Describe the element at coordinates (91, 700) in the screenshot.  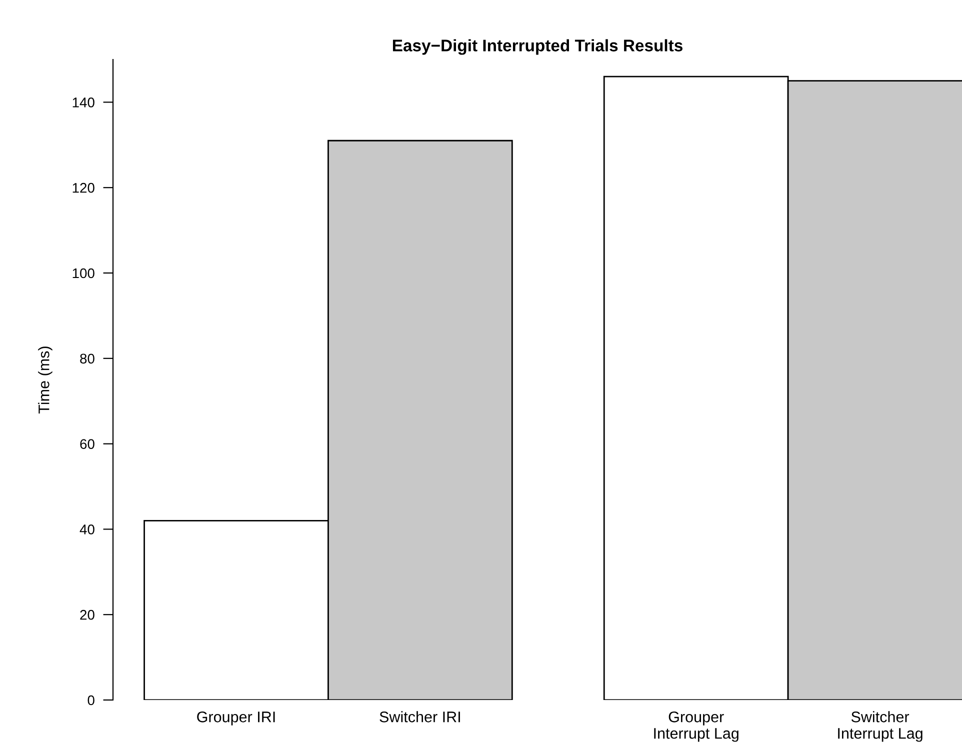
I see `y-tick-label: 0` at that location.